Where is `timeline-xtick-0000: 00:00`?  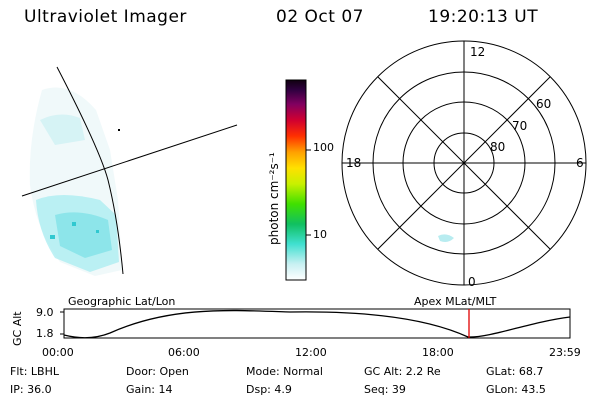
timeline-xtick-0000: 00:00 is located at coordinates (58, 352).